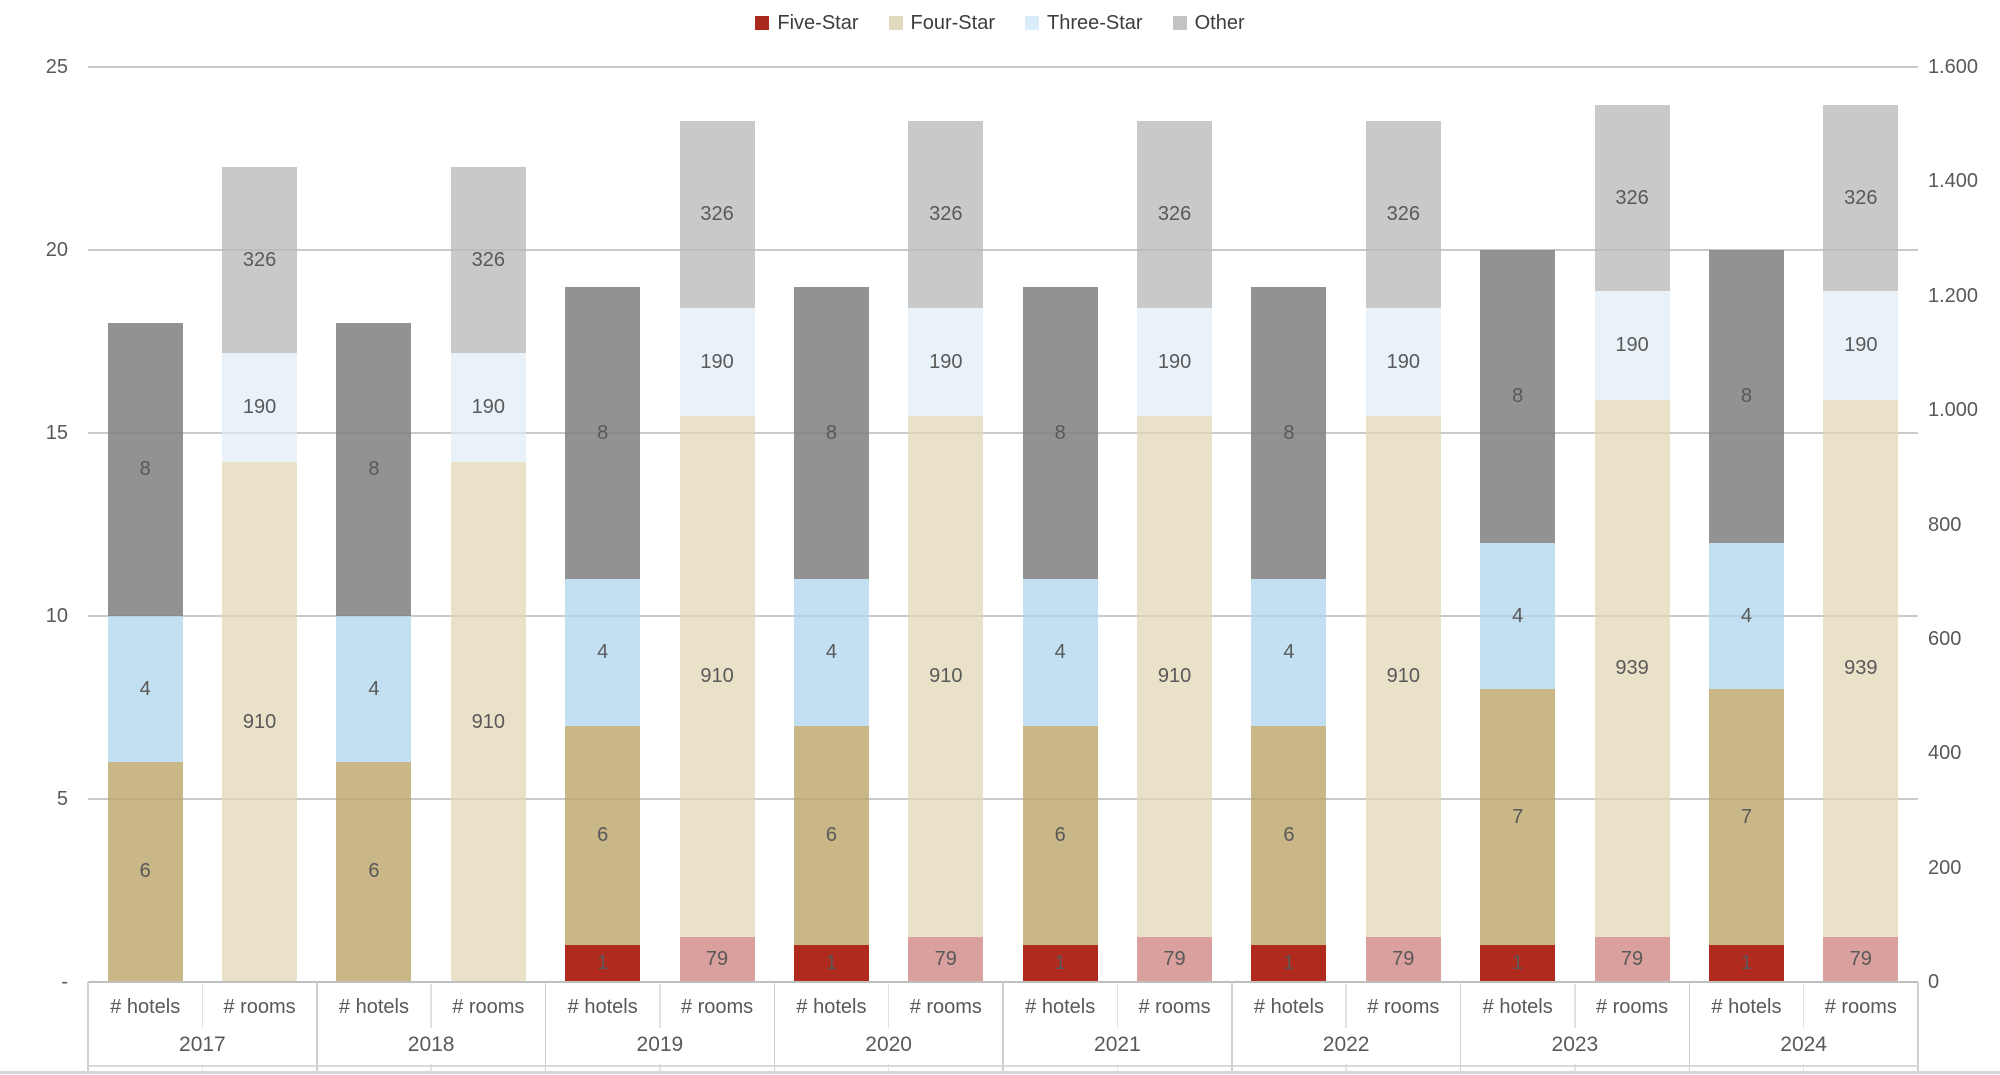 The height and width of the screenshot is (1075, 2000). Describe the element at coordinates (1346, 1044) in the screenshot. I see `x-axis-year-label: 2022` at that location.